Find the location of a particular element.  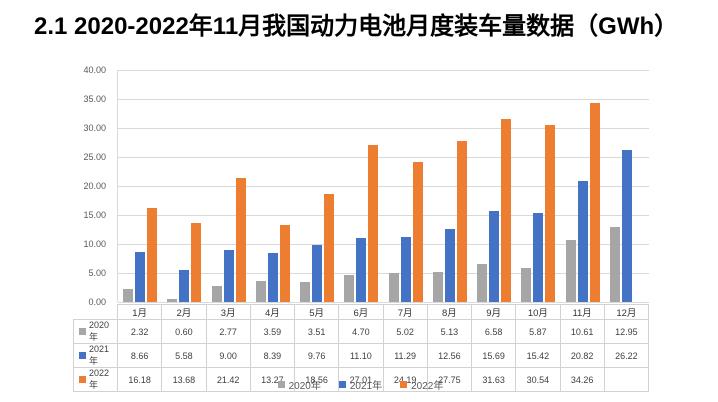

table-value-2020年-11月: 10.61 is located at coordinates (582, 331).